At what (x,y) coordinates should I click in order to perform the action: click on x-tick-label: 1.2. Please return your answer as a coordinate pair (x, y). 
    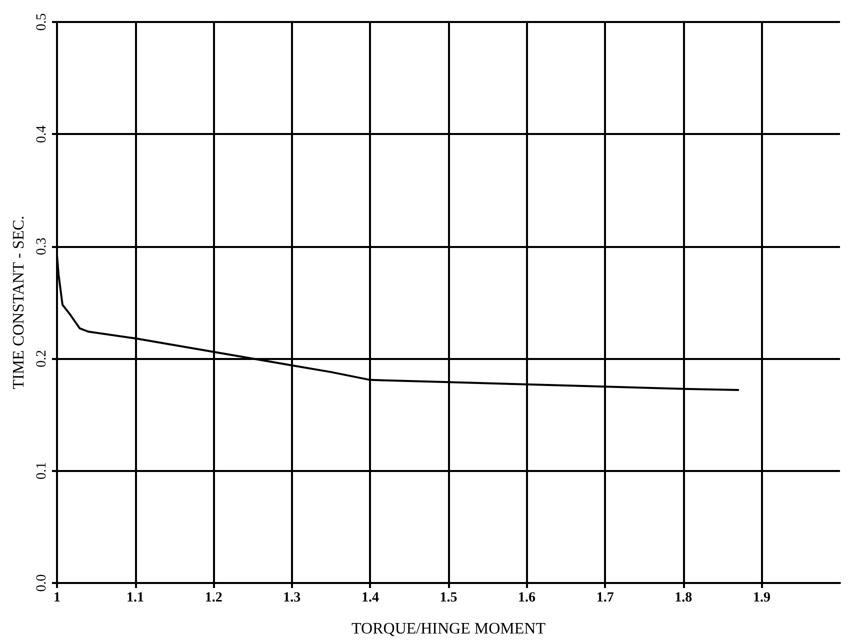
    Looking at the image, I should click on (213, 598).